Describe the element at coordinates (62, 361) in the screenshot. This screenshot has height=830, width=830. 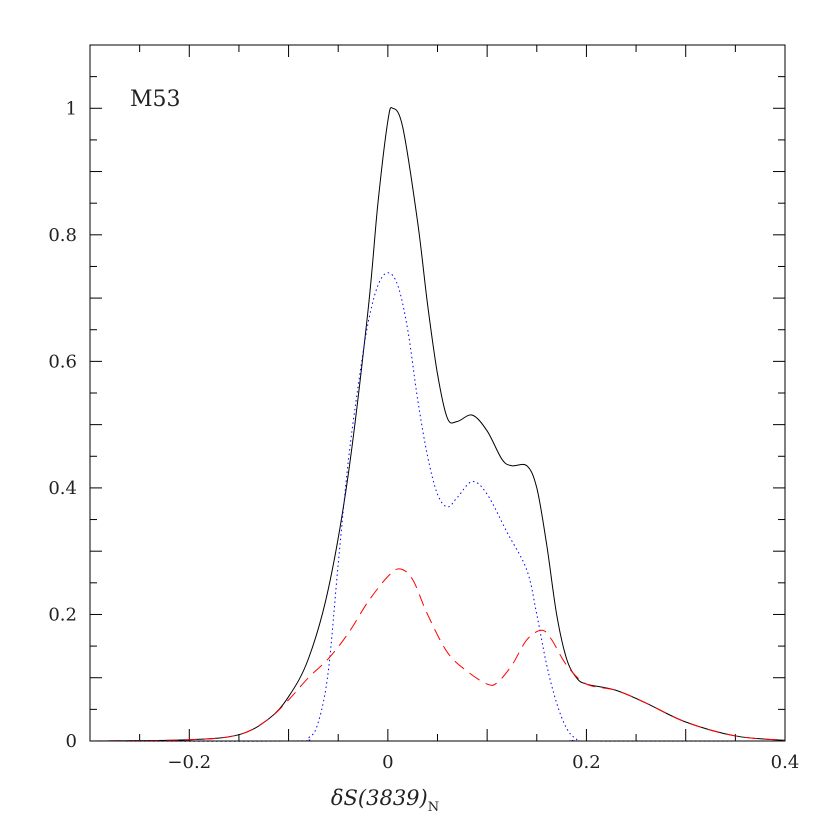
I see `y-tick-label: 0.6` at that location.